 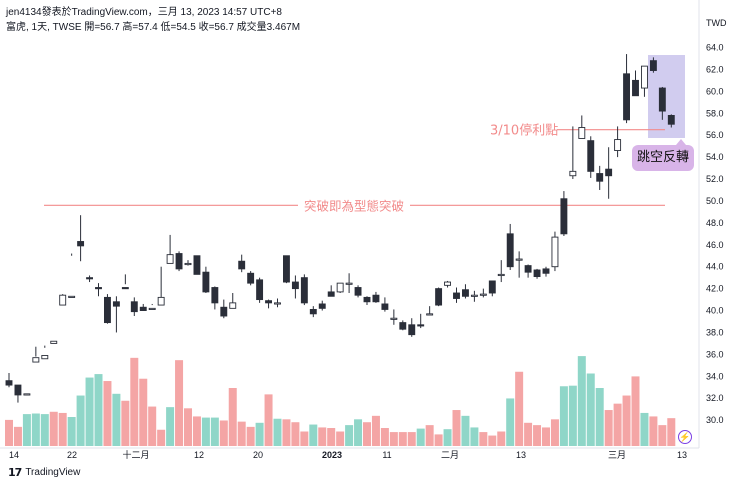 What do you see at coordinates (715, 354) in the screenshot?
I see `price-tick-label: 36.0` at bounding box center [715, 354].